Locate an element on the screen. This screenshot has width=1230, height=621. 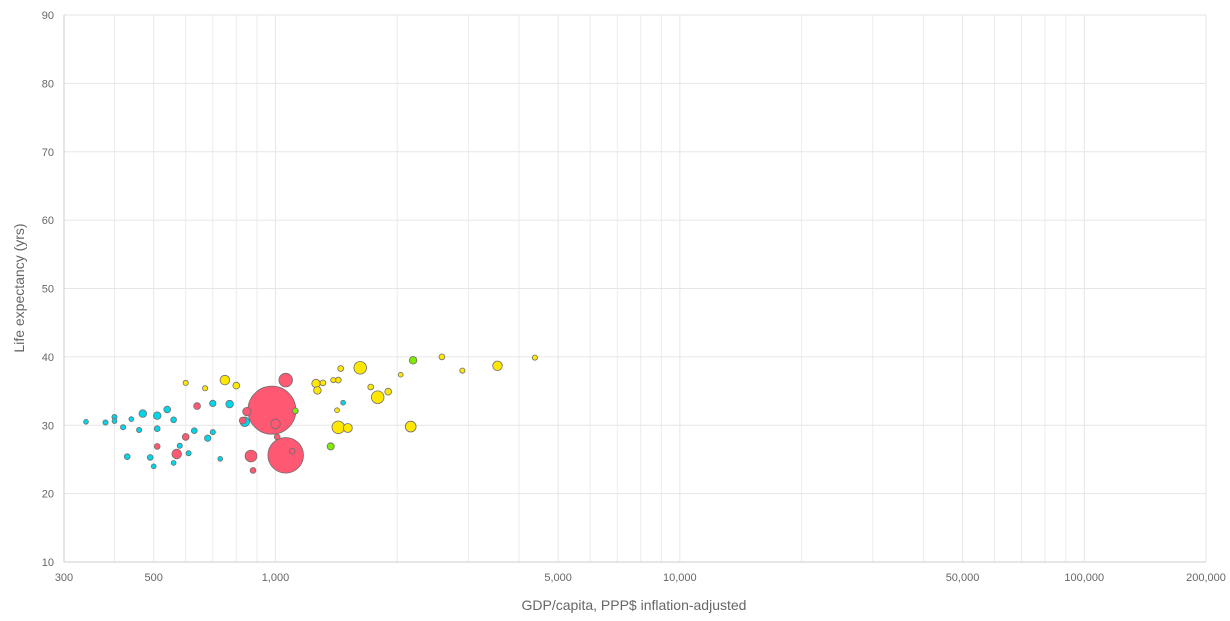
x-tick-label: 500 is located at coordinates (154, 578).